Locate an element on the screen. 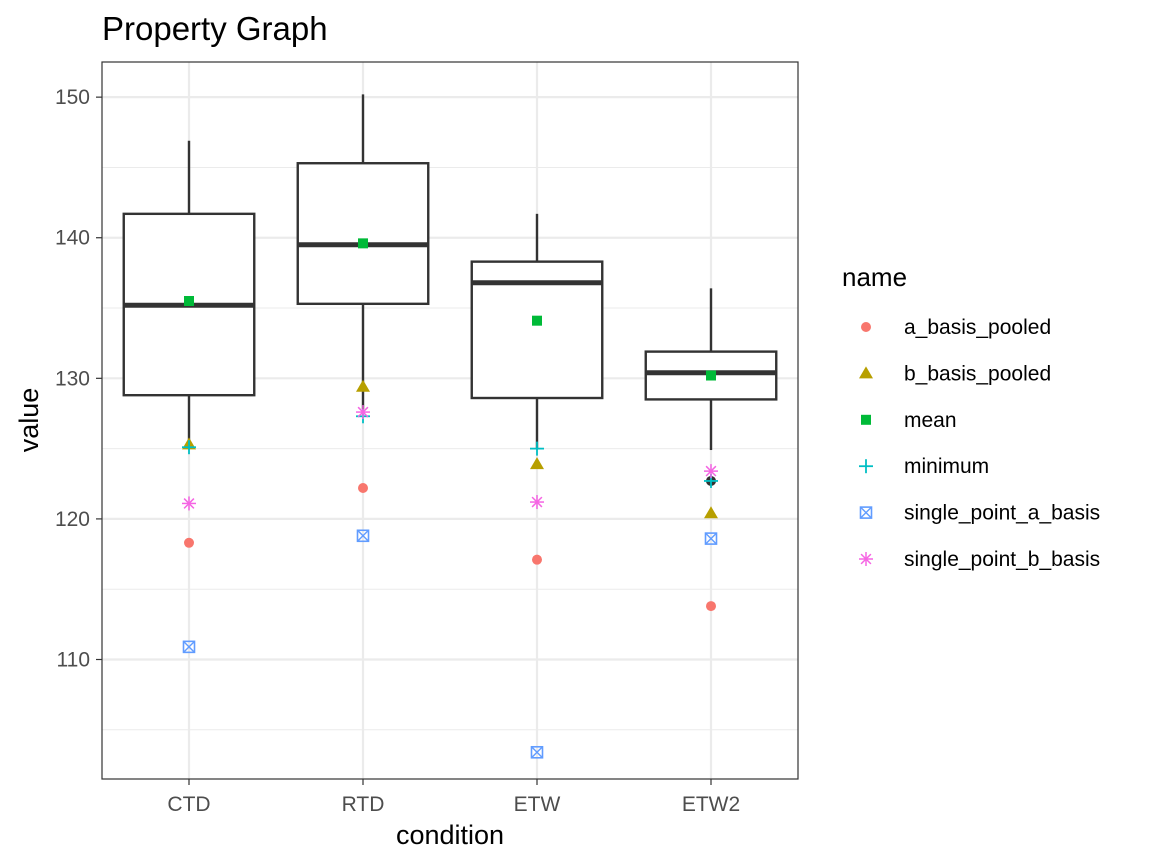  point-single-point-b-basis-ctd is located at coordinates (189, 503).